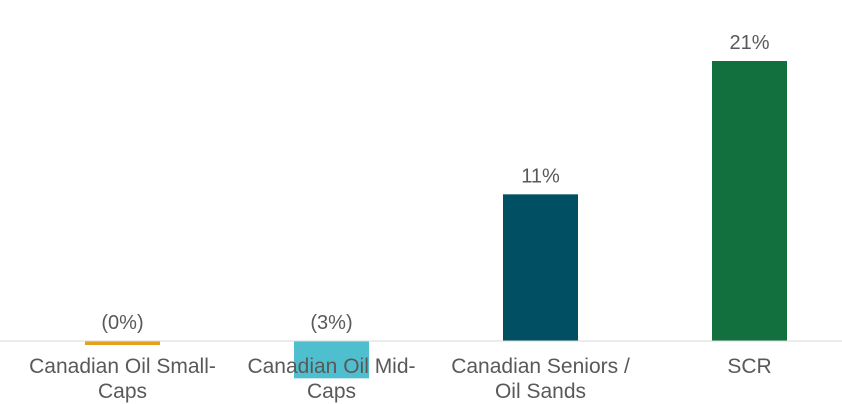  What do you see at coordinates (331, 323) in the screenshot?
I see `value-label: (3%)` at bounding box center [331, 323].